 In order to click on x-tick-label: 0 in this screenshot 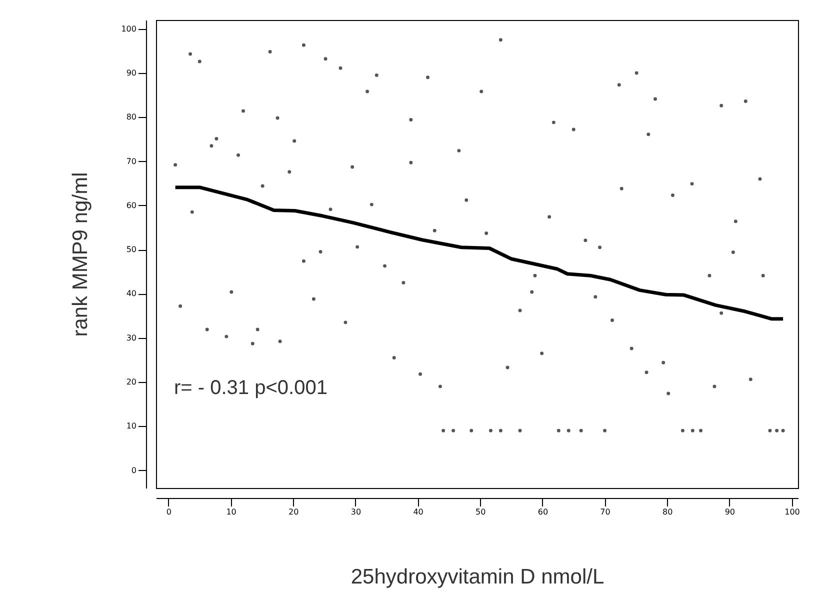, I will do `click(169, 512)`.